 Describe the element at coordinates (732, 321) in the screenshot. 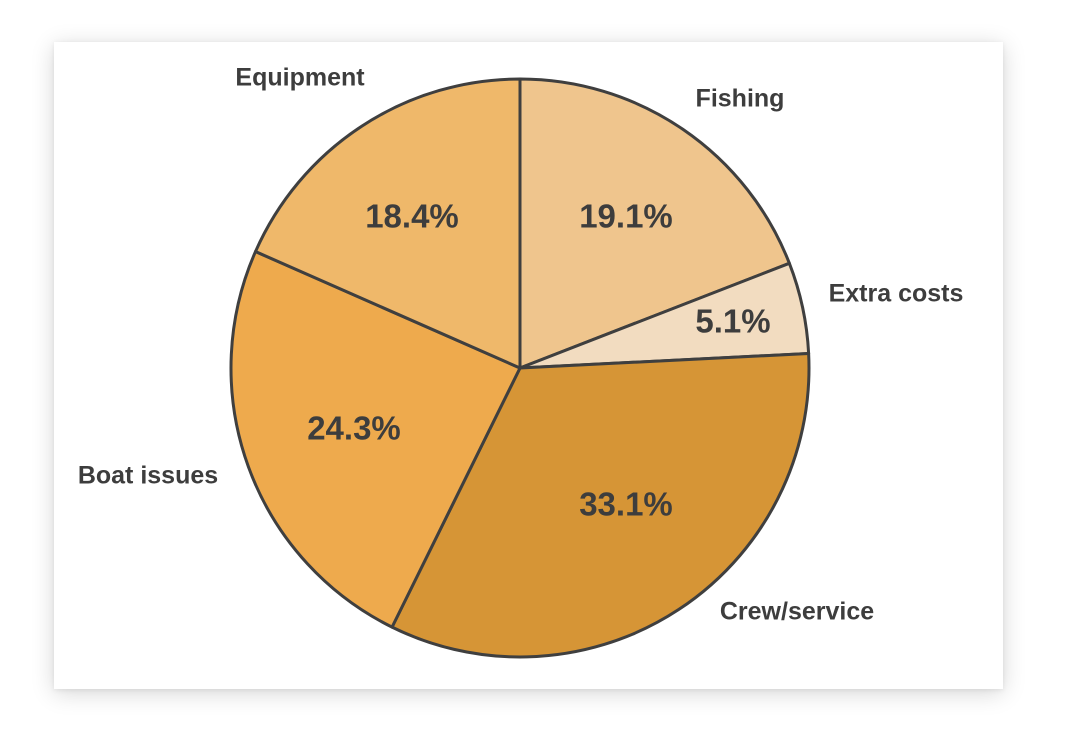

I see `percent-label-extra-costs: 5.1%` at that location.